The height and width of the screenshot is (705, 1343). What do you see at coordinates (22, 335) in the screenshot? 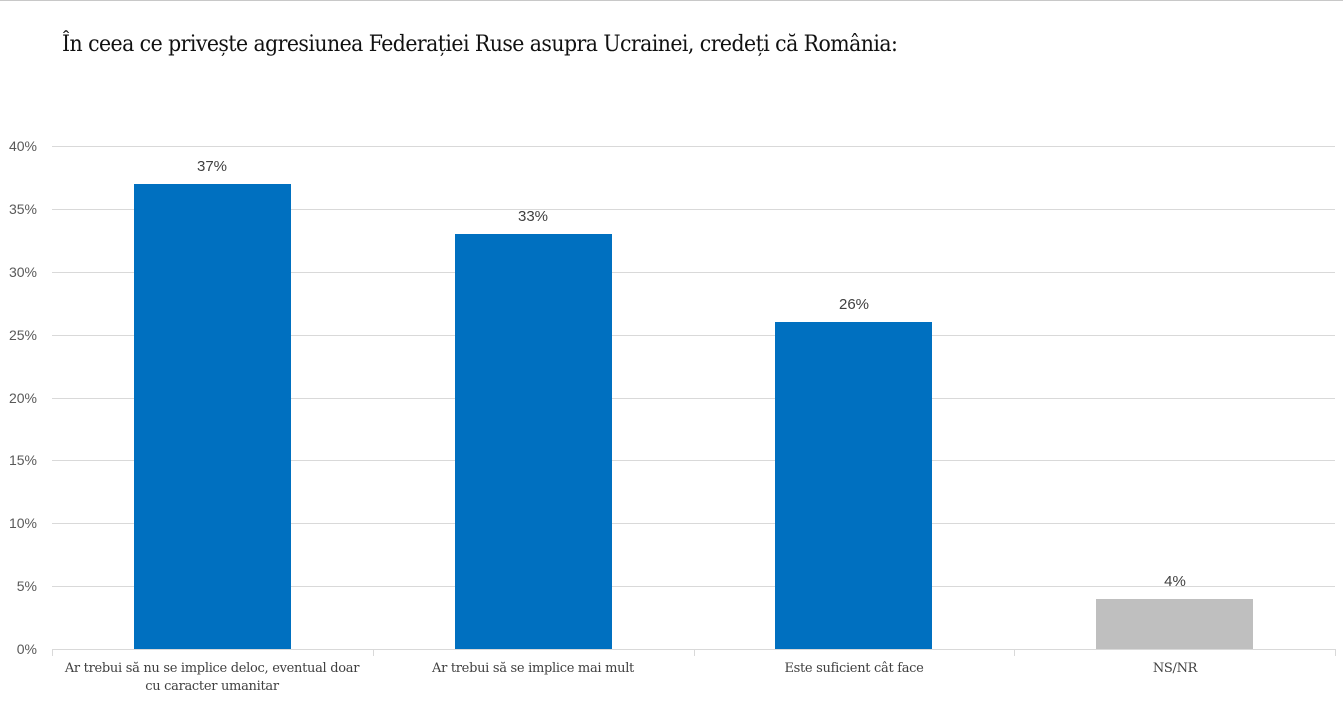
I see `y-axis-tick-label: 25%` at bounding box center [22, 335].